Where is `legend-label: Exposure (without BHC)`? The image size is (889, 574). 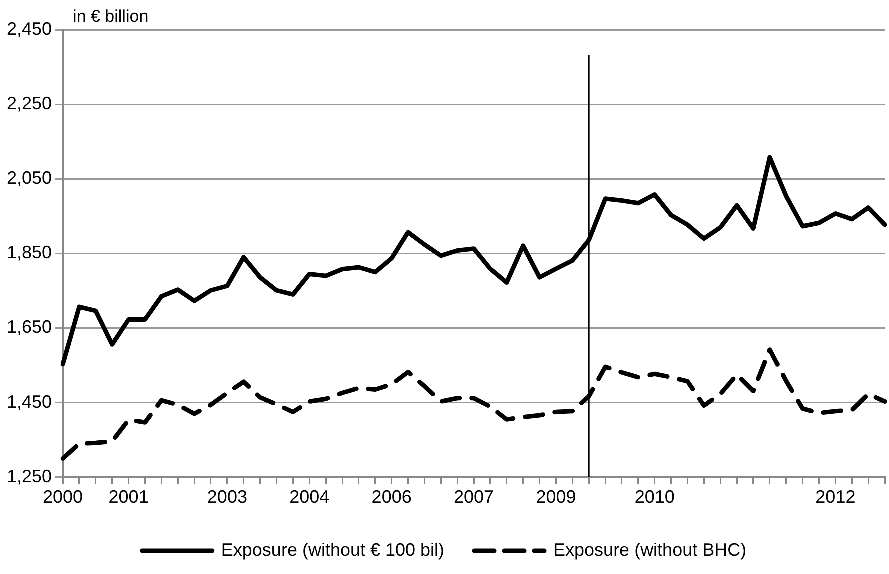 legend-label: Exposure (without BHC) is located at coordinates (650, 550).